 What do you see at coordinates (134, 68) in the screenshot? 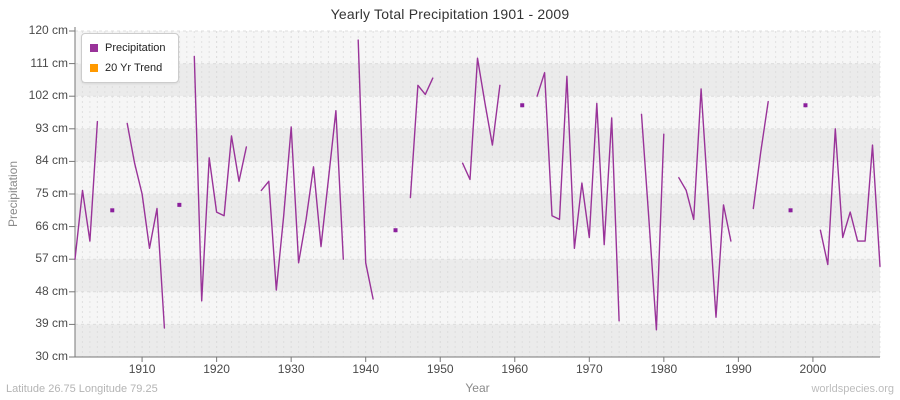
I see `legend-label-trend: 20 Yr Trend` at bounding box center [134, 68].